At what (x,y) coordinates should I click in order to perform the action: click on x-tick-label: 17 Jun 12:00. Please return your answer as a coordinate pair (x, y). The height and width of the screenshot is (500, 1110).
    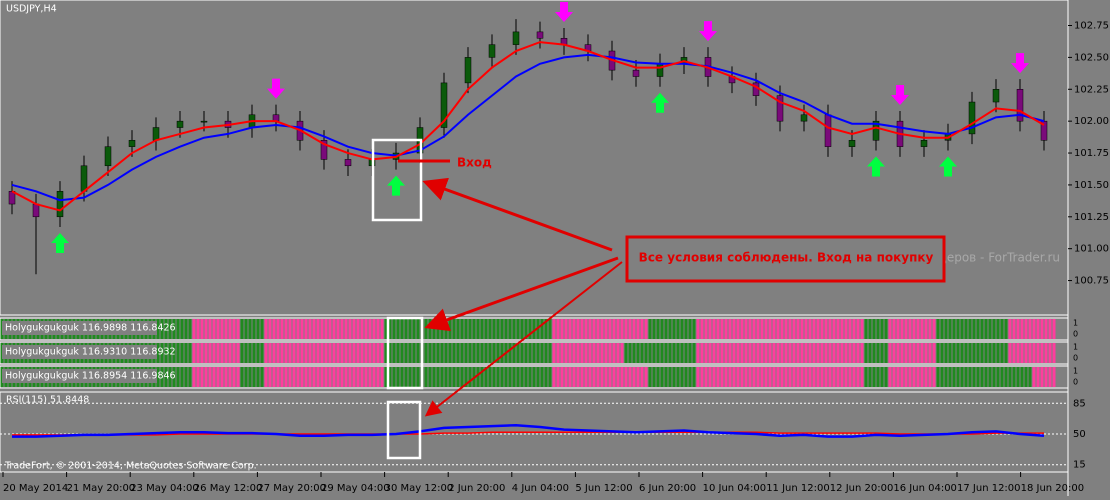
    Looking at the image, I should click on (989, 488).